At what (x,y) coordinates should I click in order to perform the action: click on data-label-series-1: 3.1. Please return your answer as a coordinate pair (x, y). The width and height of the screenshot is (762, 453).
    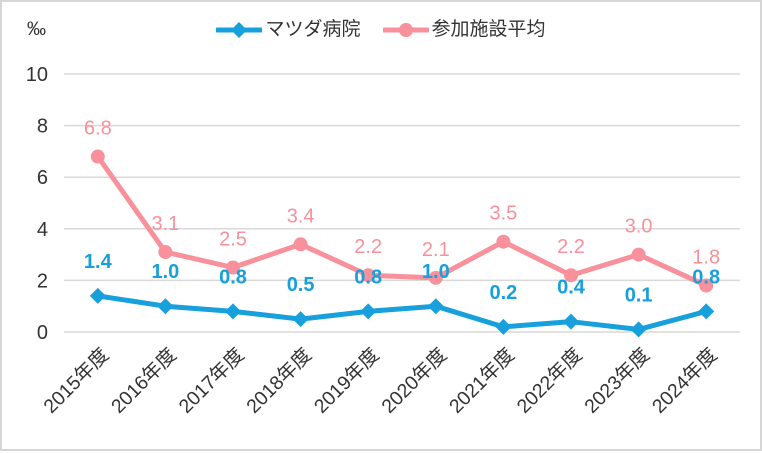
    Looking at the image, I should click on (165, 224).